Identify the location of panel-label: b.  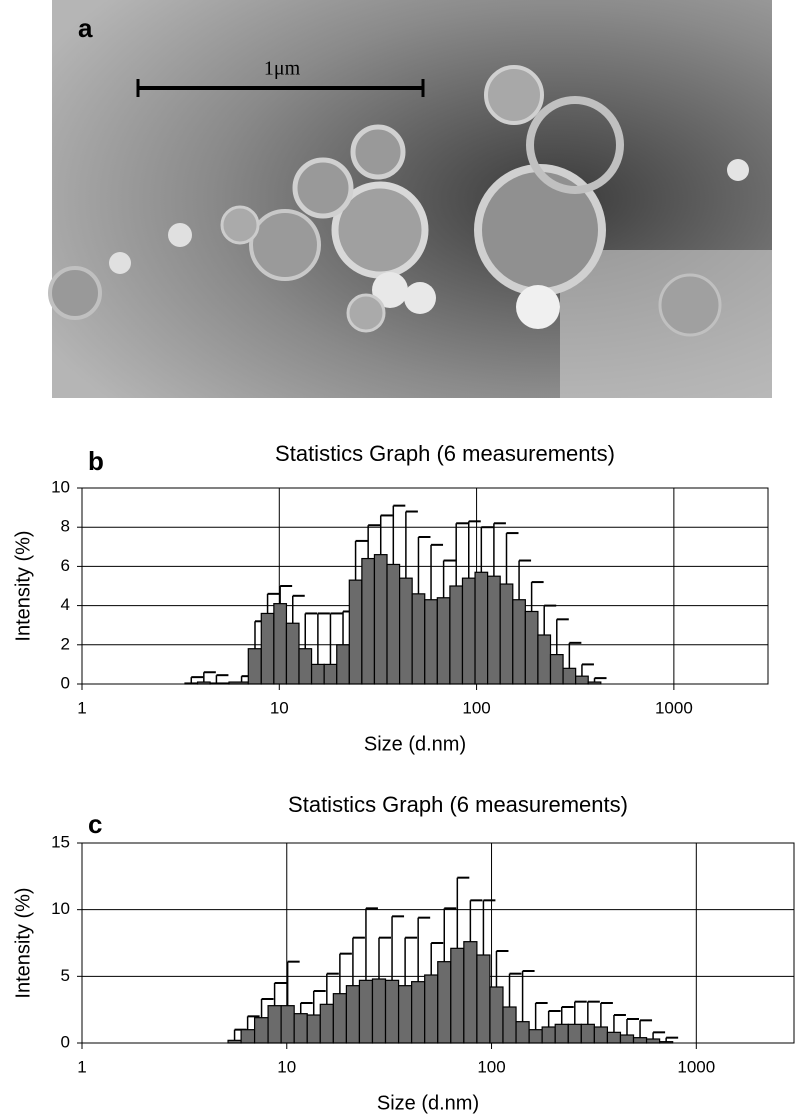
(96, 461).